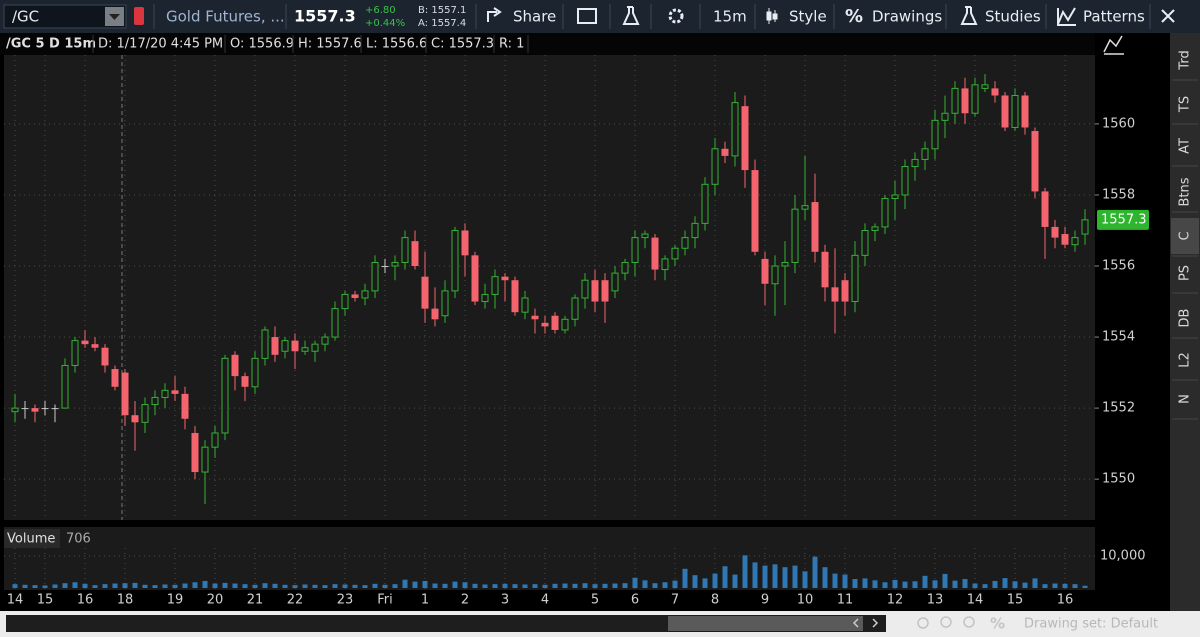 The width and height of the screenshot is (1200, 637). Describe the element at coordinates (923, 623) in the screenshot. I see `pan-icon` at that location.